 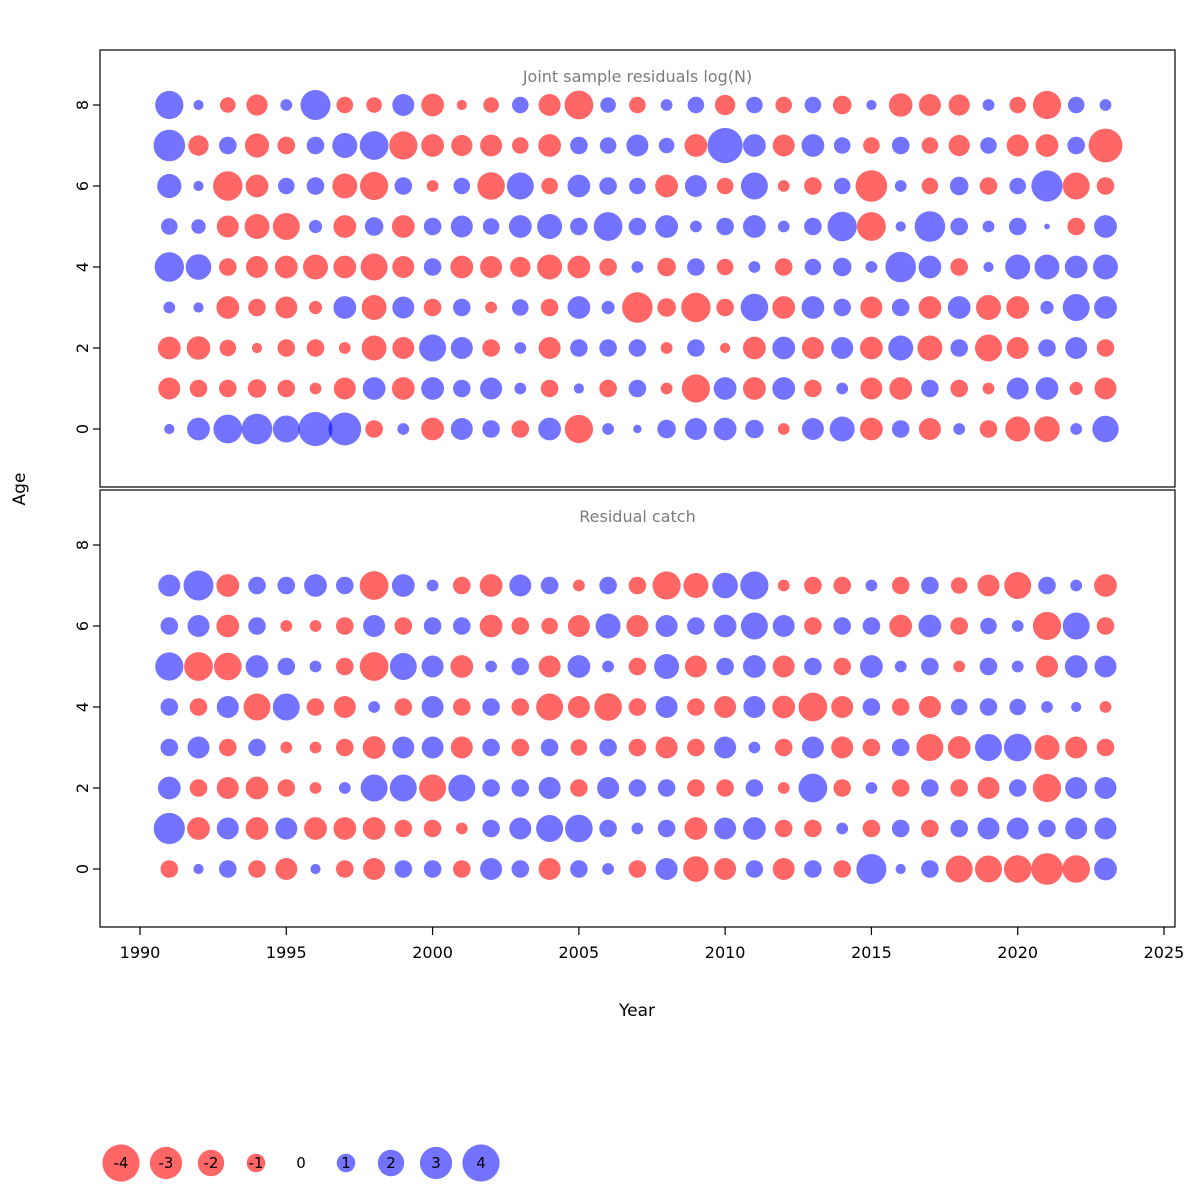 What do you see at coordinates (578, 952) in the screenshot?
I see `x-tick-label: 2005` at bounding box center [578, 952].